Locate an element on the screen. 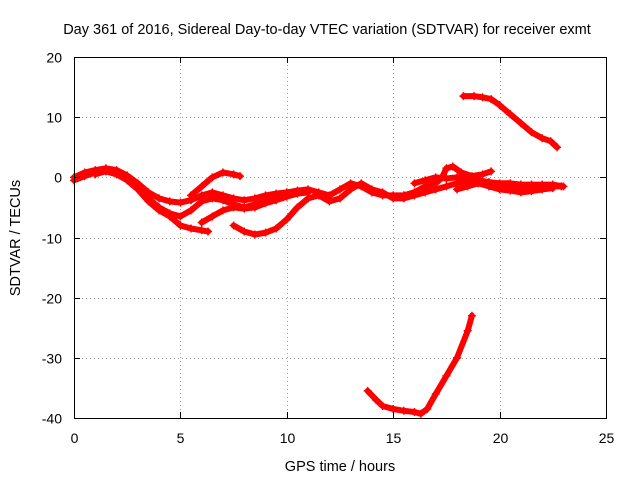 The width and height of the screenshot is (640, 480). y-tick-label: -40 is located at coordinates (52, 419).